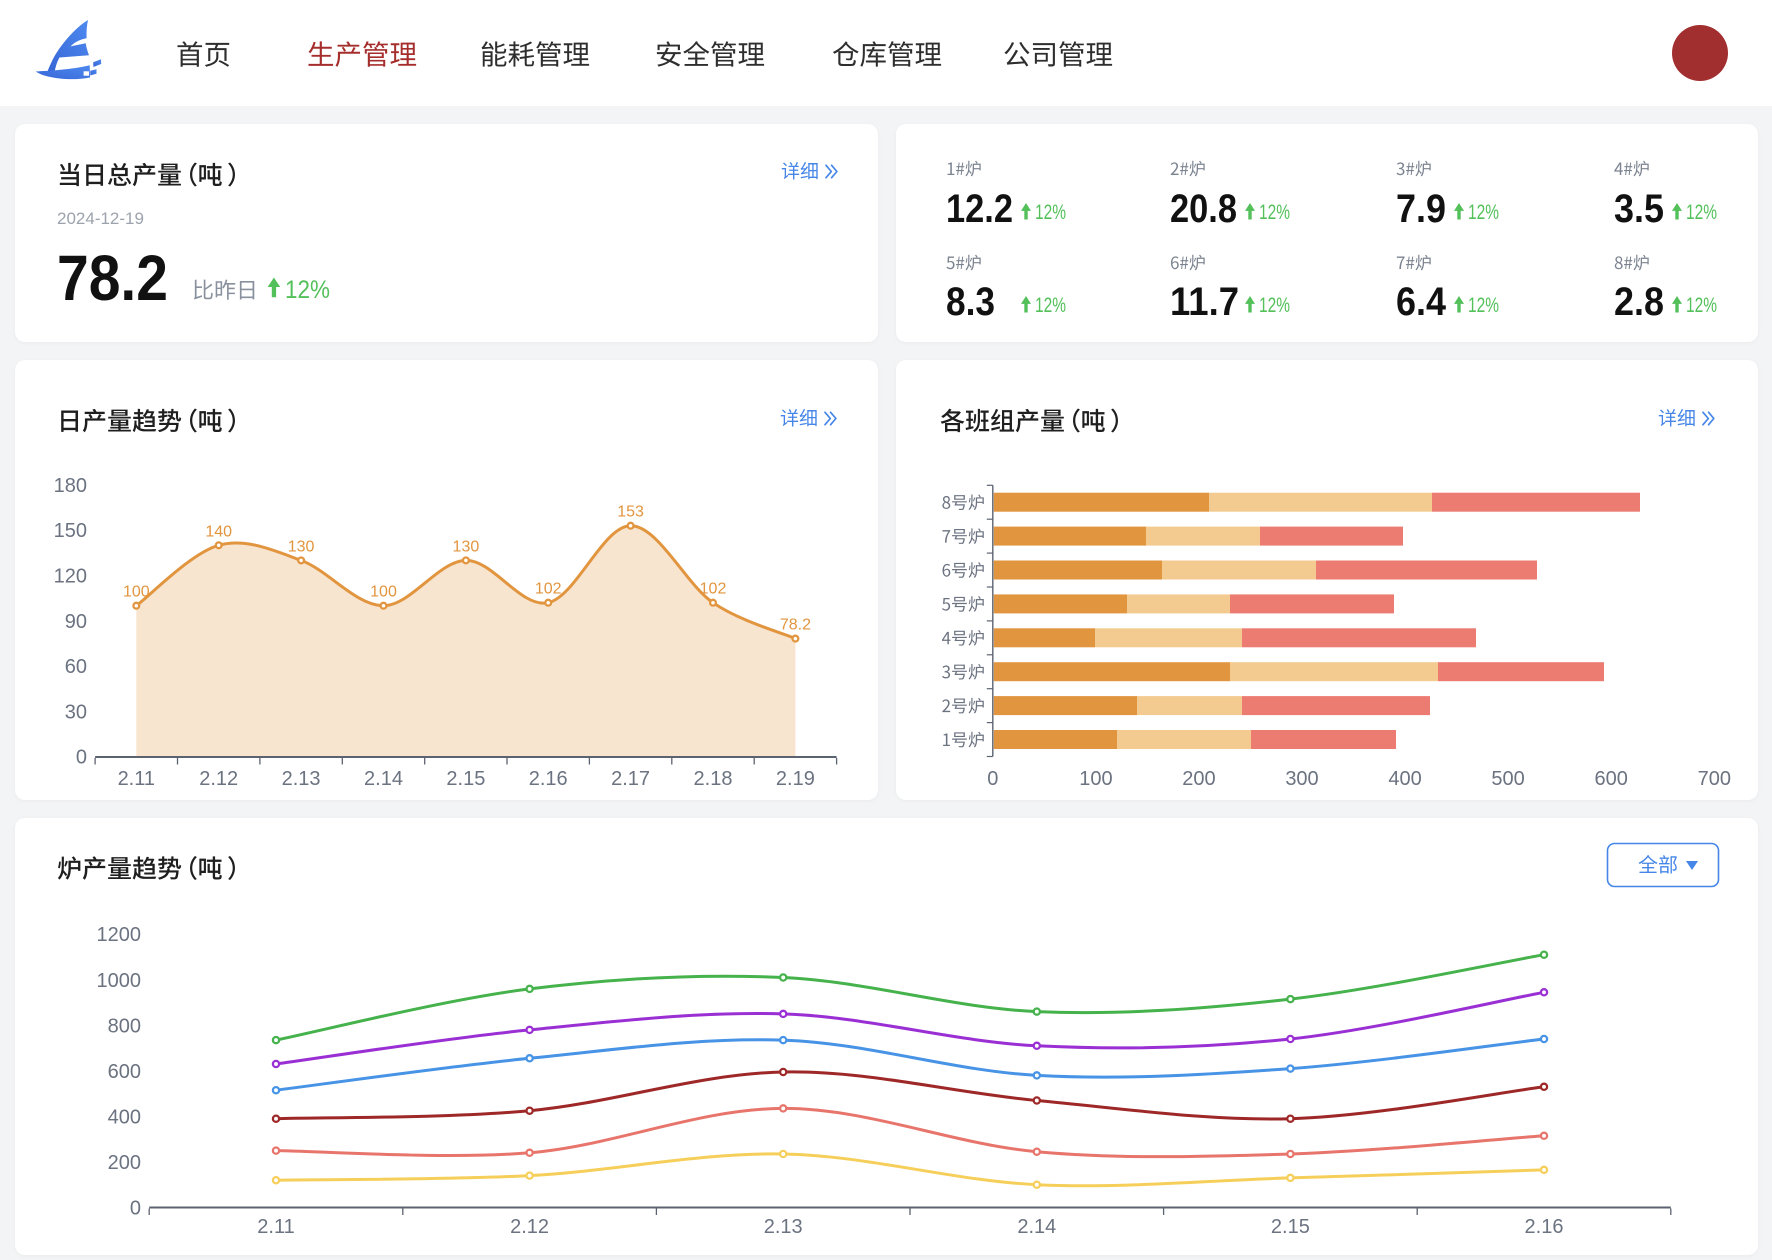 The height and width of the screenshot is (1260, 1772). Describe the element at coordinates (713, 779) in the screenshot. I see `svg-text: 2.18` at that location.